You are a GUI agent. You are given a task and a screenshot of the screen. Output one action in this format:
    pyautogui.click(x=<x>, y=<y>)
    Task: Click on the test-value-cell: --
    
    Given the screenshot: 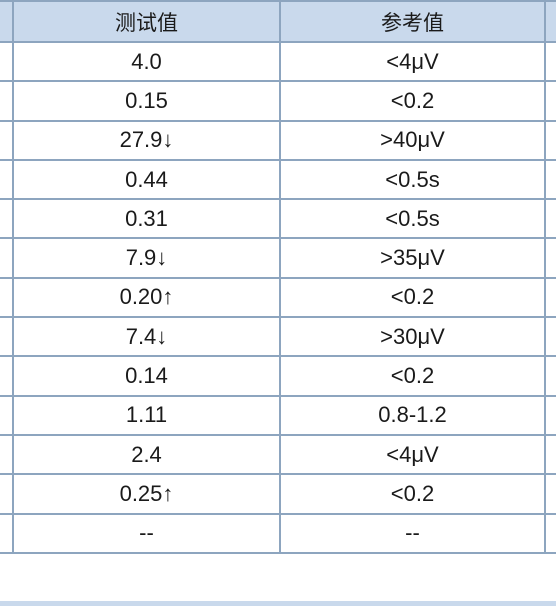 What is the action you would take?
    pyautogui.click(x=146, y=533)
    